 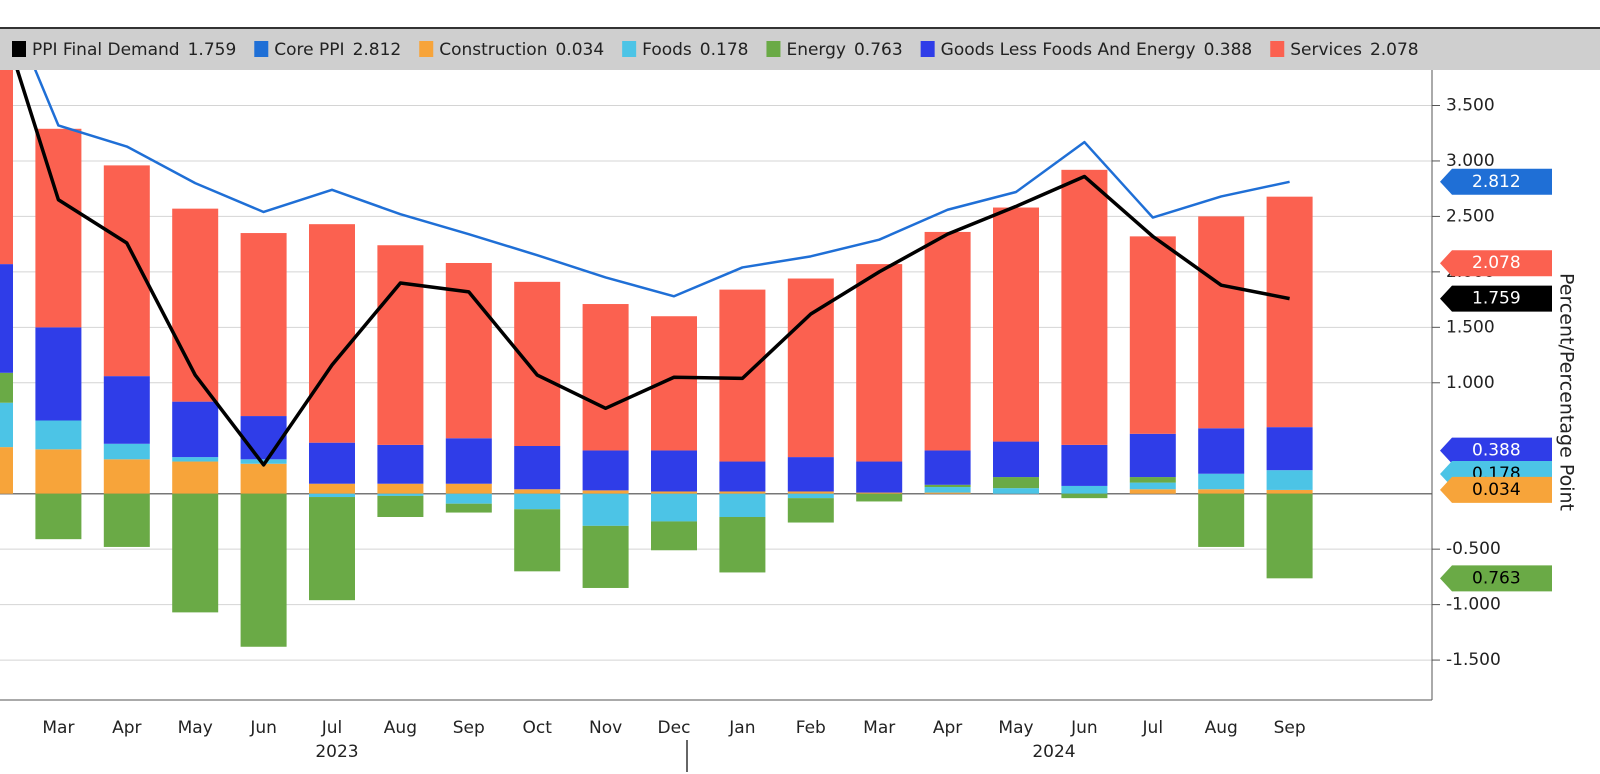 I want to click on value-tag-label: 2.078, so click(x=1496, y=263).